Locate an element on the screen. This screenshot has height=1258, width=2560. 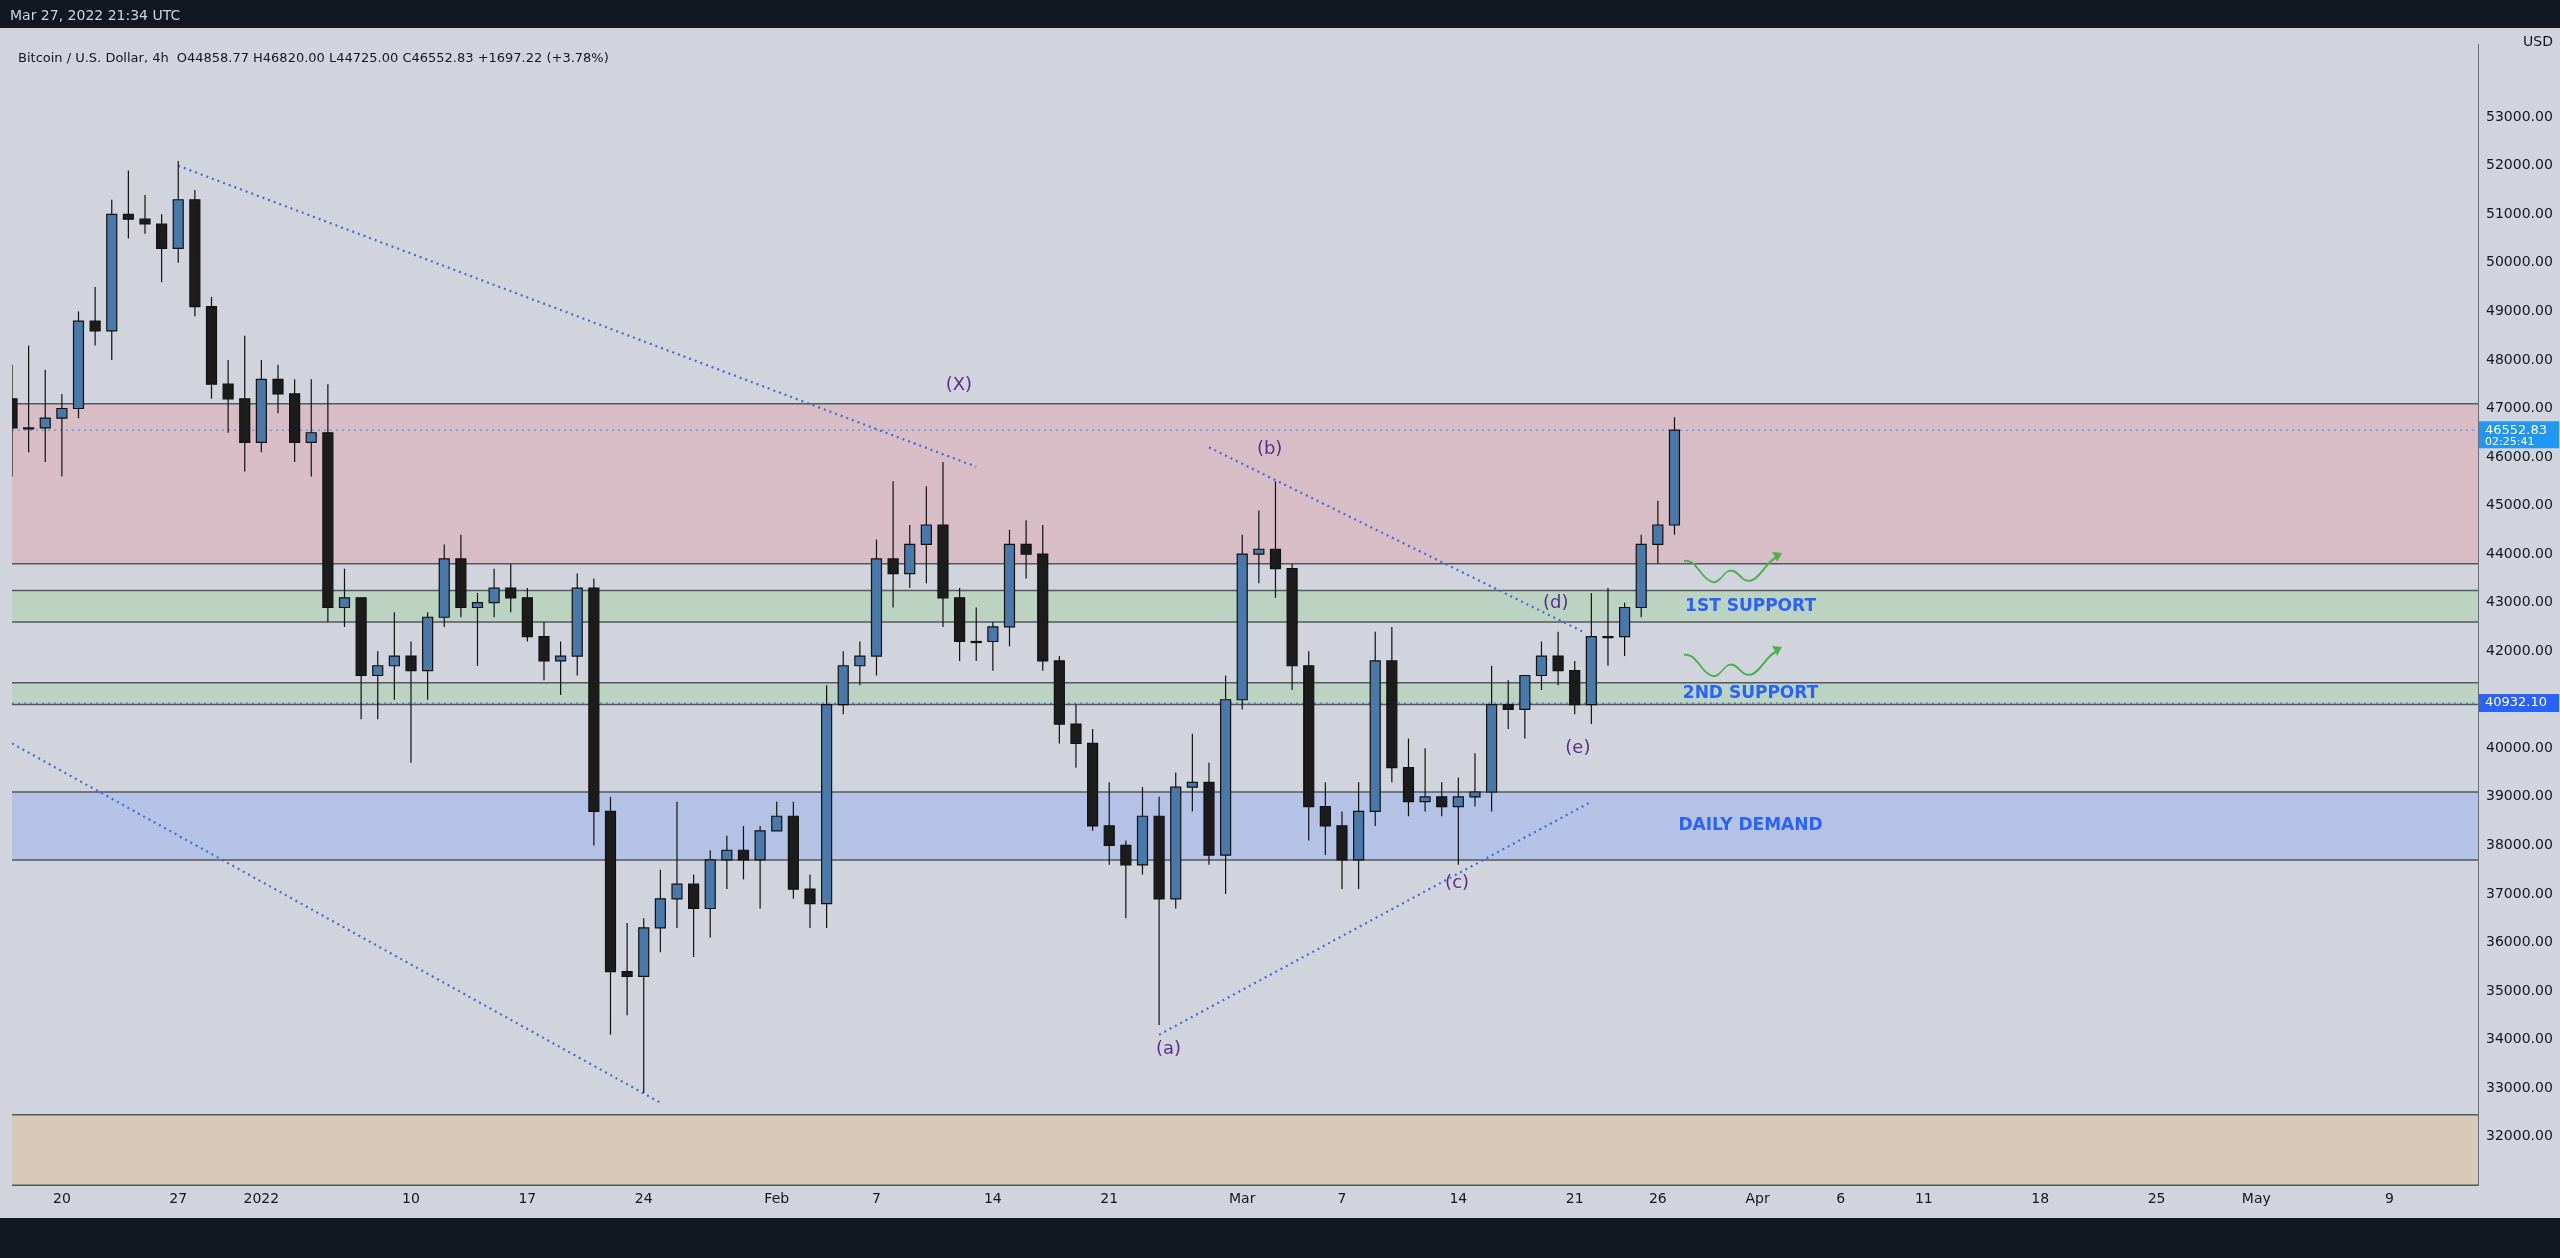
y-tick-label: 32000.00 is located at coordinates (2519, 1135).